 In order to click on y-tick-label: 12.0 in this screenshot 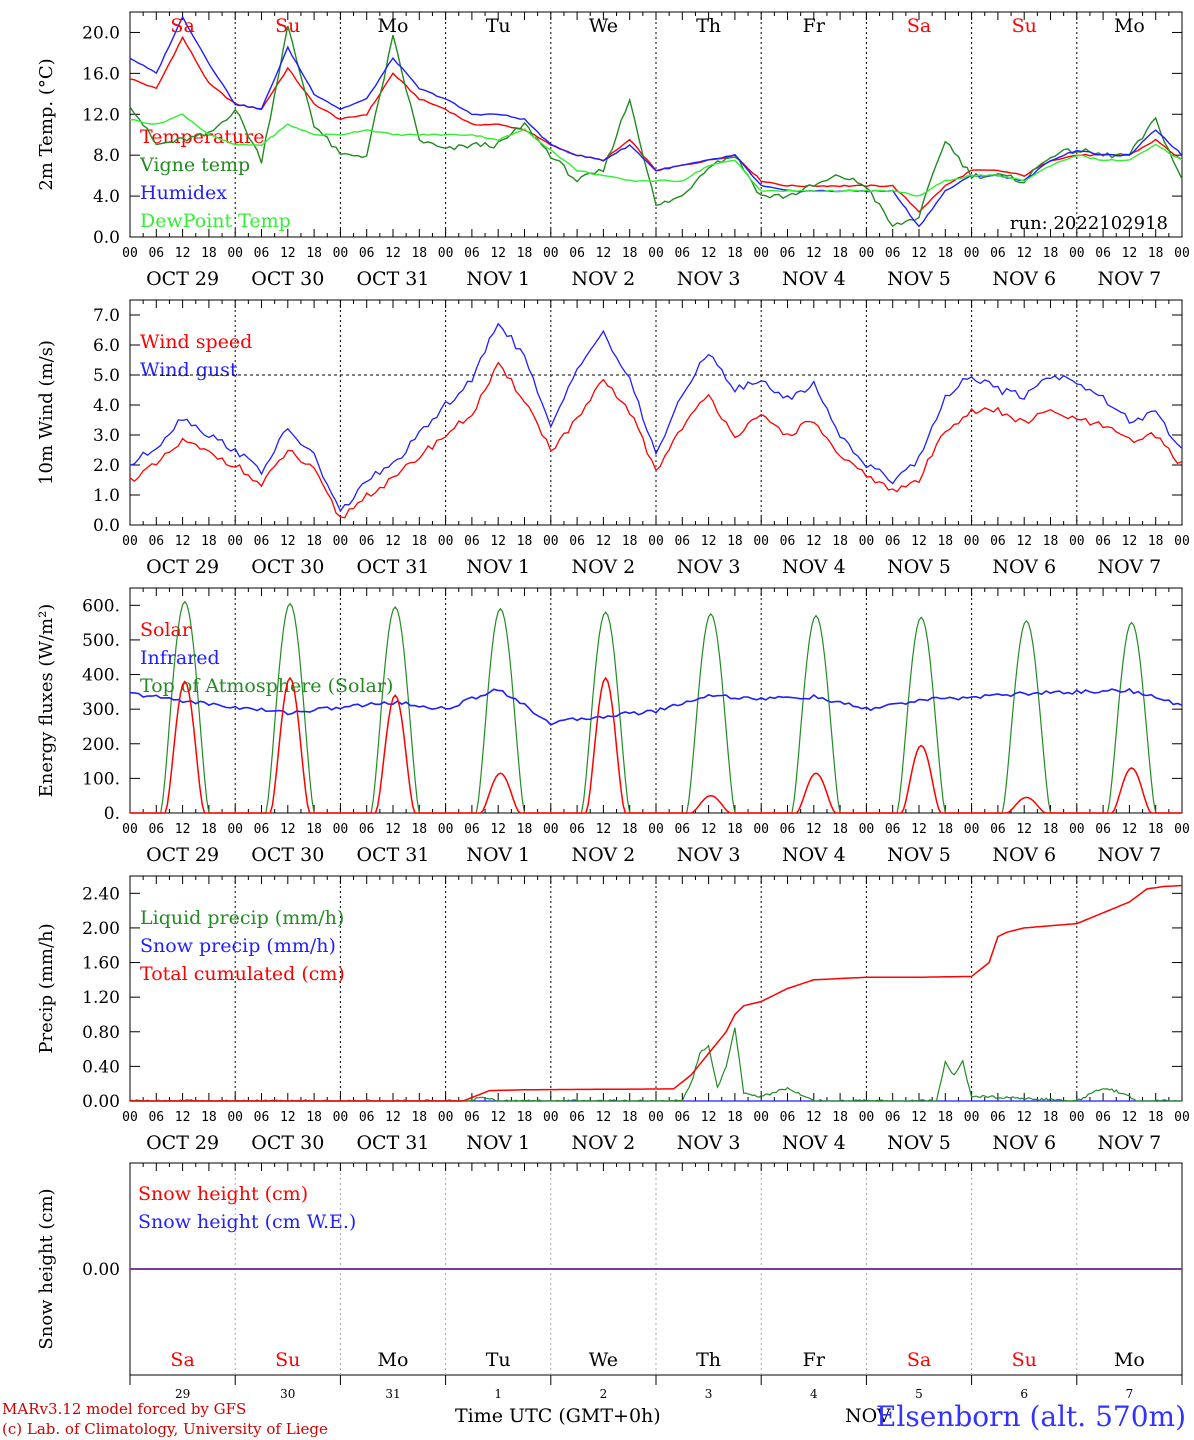, I will do `click(101, 115)`.